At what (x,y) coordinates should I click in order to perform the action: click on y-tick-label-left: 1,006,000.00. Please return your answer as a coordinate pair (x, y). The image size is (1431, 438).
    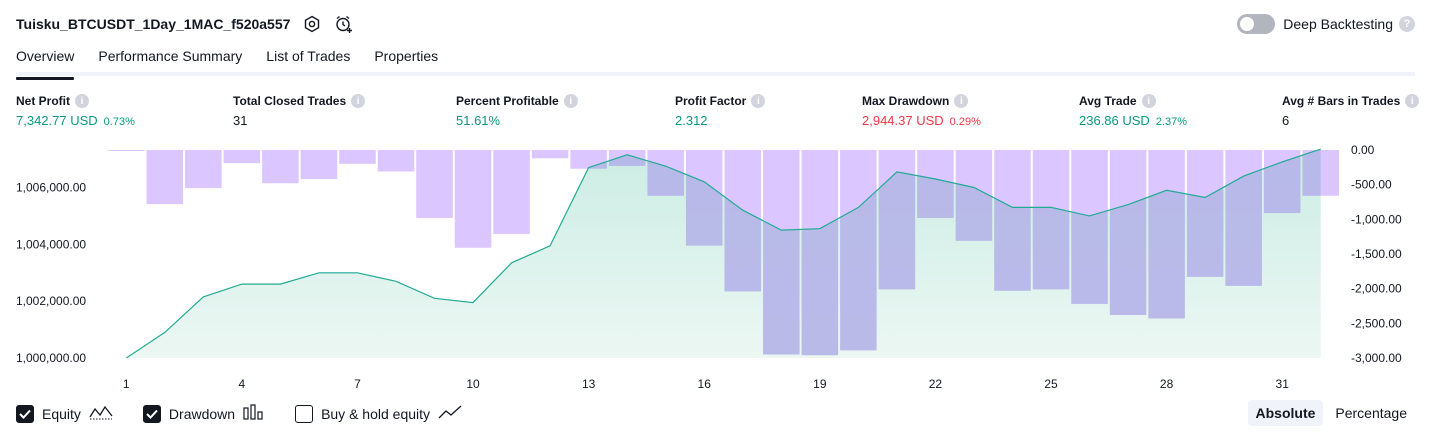
    Looking at the image, I should click on (51, 188).